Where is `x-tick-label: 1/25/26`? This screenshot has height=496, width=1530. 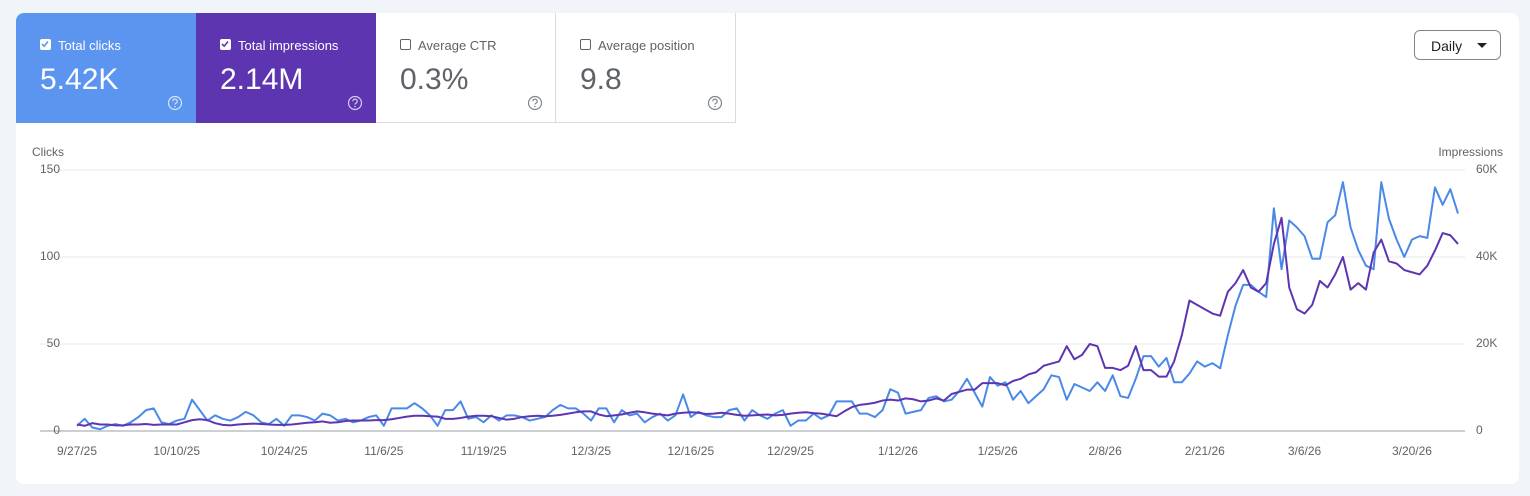
x-tick-label: 1/25/26 is located at coordinates (998, 451).